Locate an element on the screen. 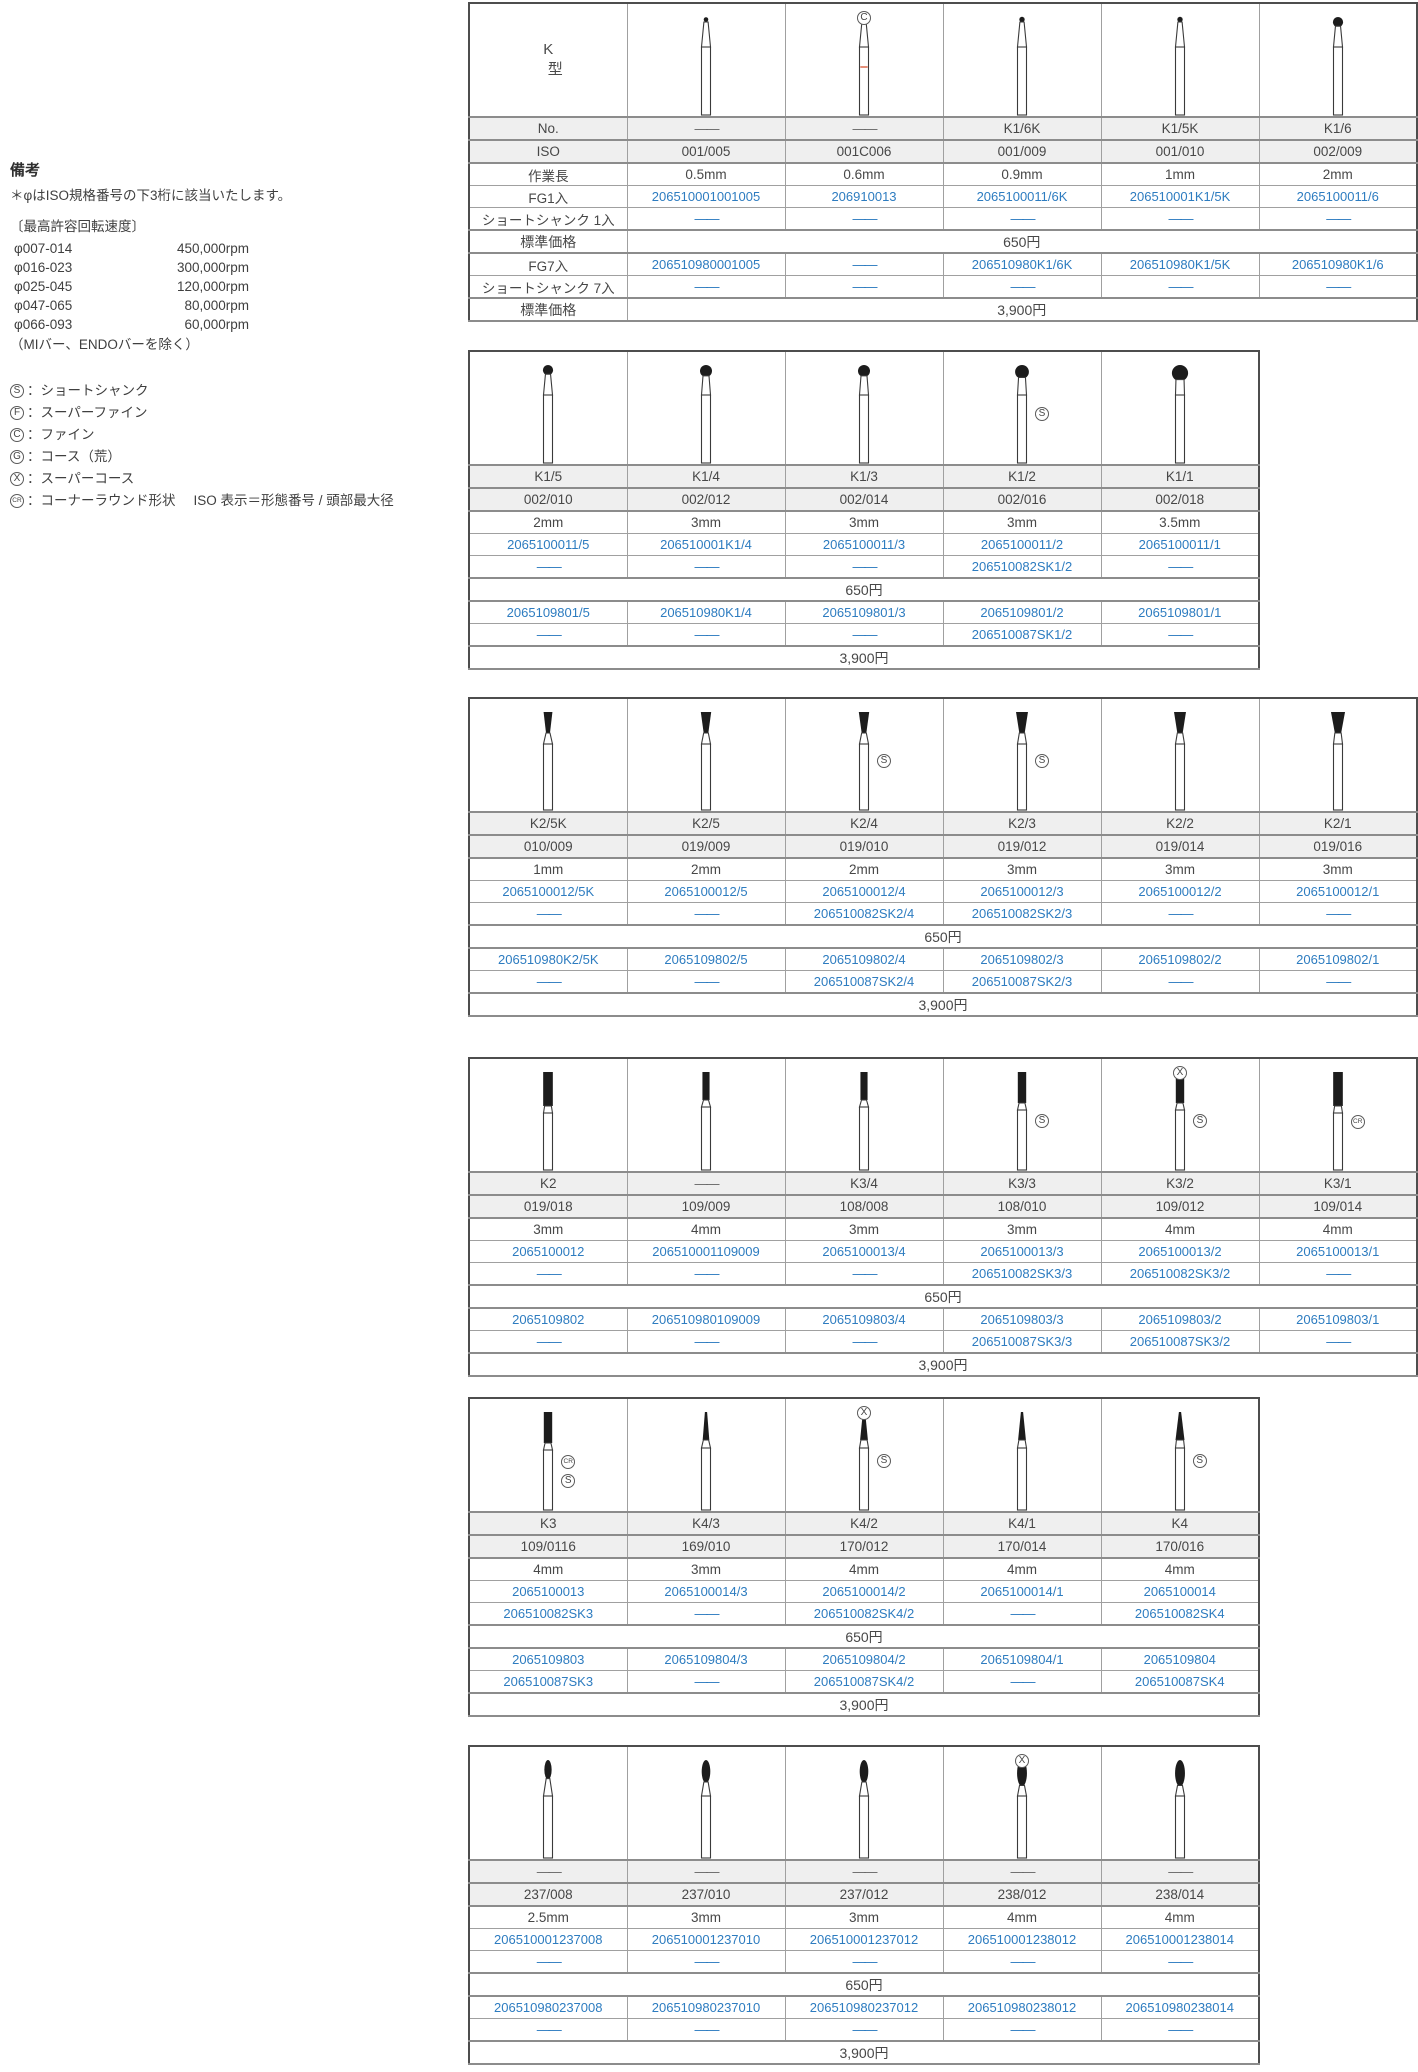 Image resolution: width=1418 pixels, height=2072 pixels. product-code-link: 206510087SK3 is located at coordinates (548, 1681).